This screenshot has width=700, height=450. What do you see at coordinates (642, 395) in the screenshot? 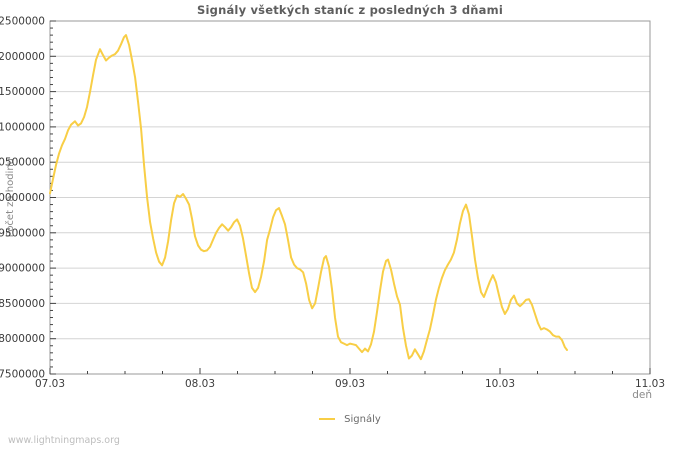
I see `x-axis-title: deň` at bounding box center [642, 395].